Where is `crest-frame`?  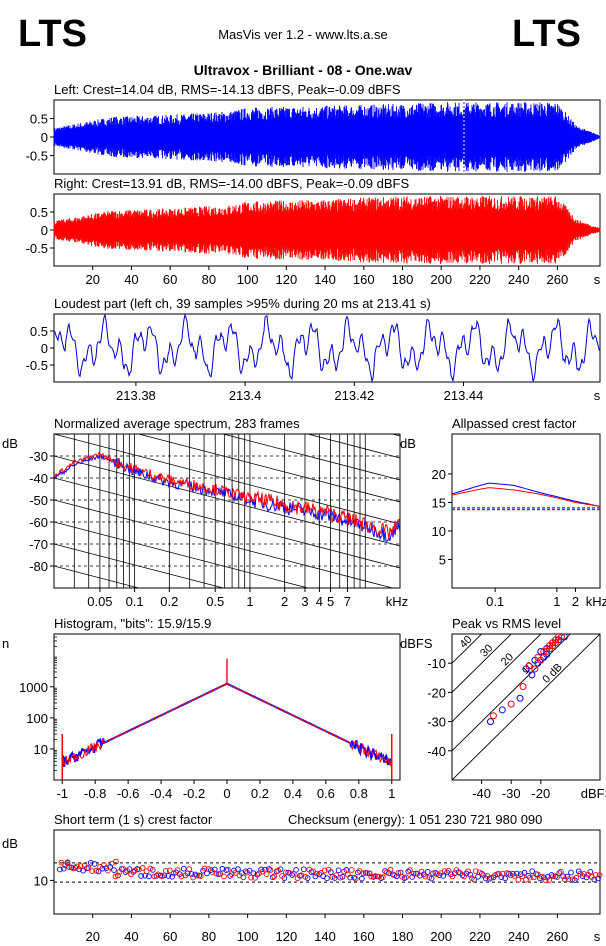
crest-frame is located at coordinates (327, 872).